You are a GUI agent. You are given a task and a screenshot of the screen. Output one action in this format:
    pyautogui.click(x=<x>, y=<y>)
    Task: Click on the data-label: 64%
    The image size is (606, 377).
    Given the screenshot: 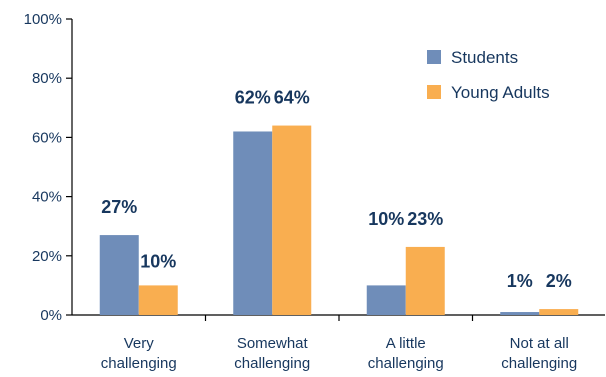 What is the action you would take?
    pyautogui.click(x=292, y=98)
    